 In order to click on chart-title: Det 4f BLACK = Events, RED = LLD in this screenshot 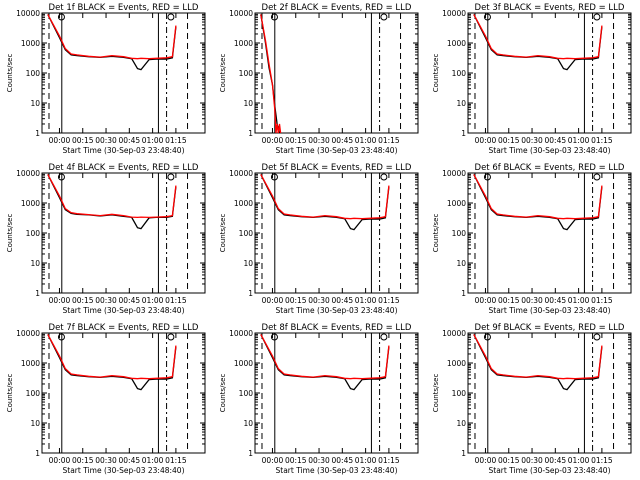, I will do `click(124, 168)`.